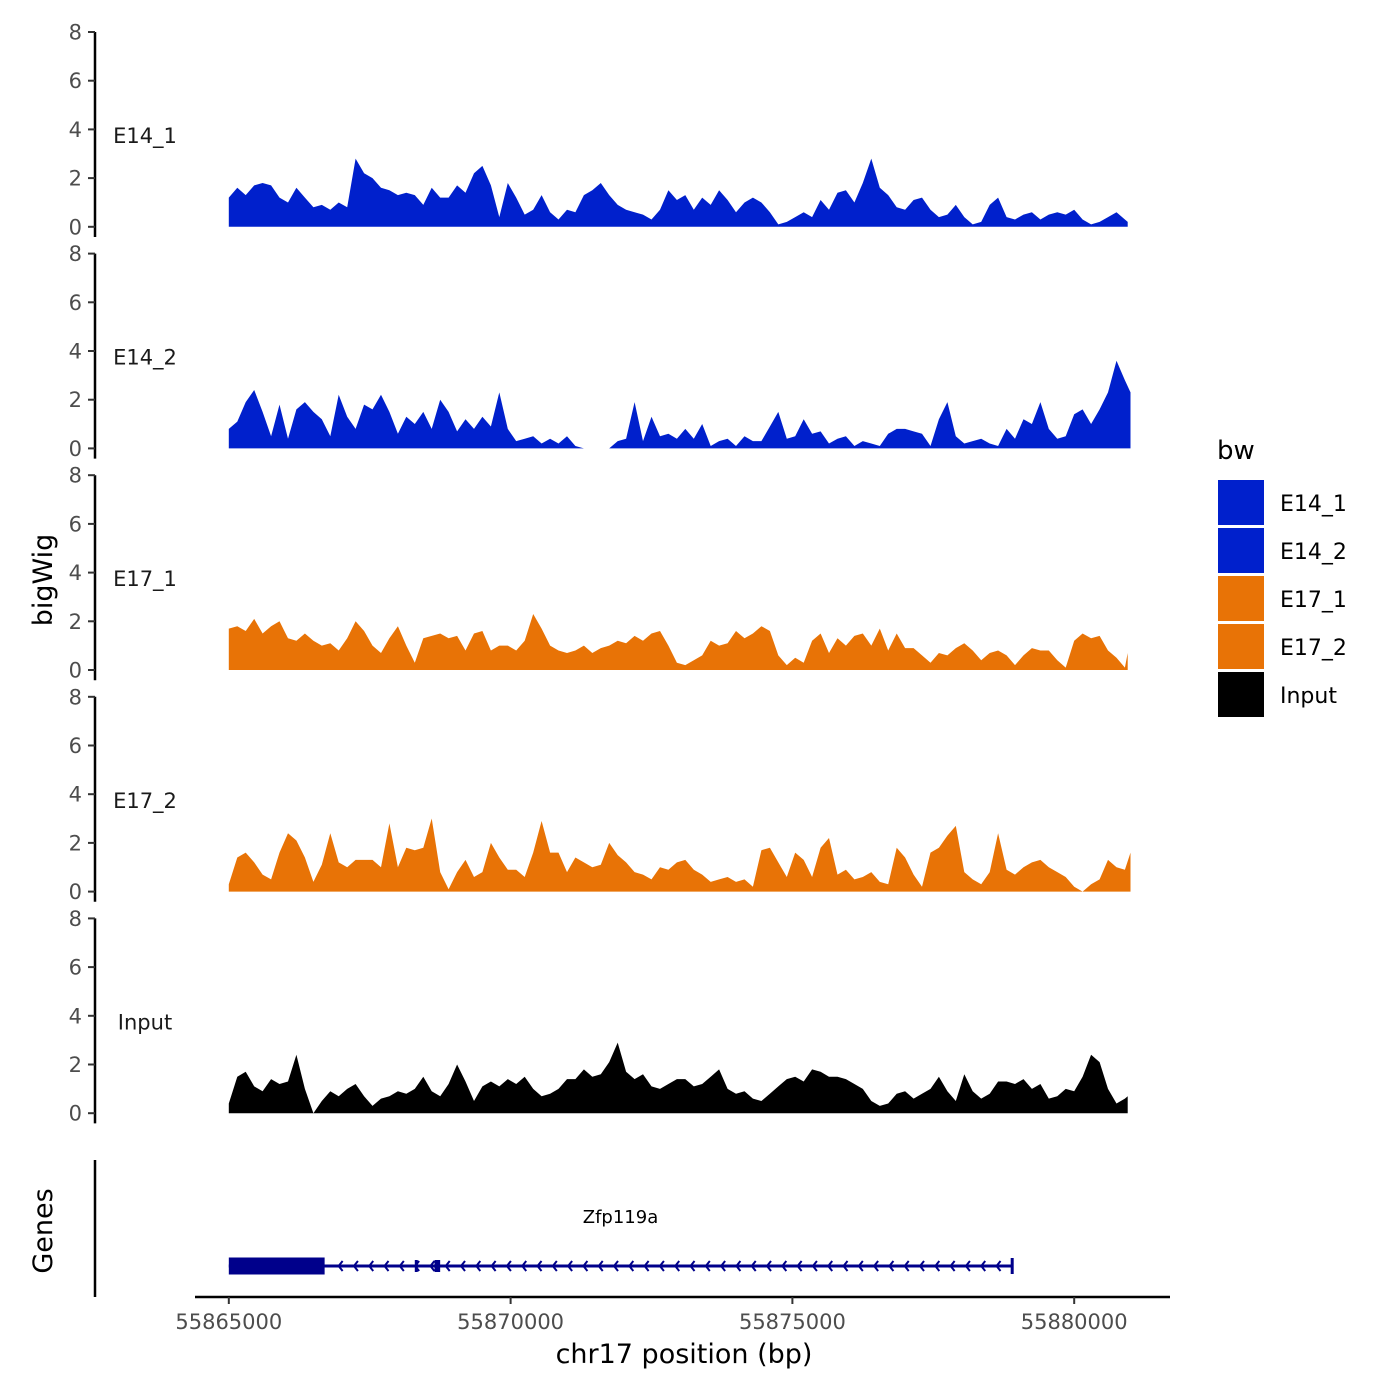 The height and width of the screenshot is (1400, 1400). I want to click on track-e17-1: 0 2 4 6 8 E17_1, so click(598, 573).